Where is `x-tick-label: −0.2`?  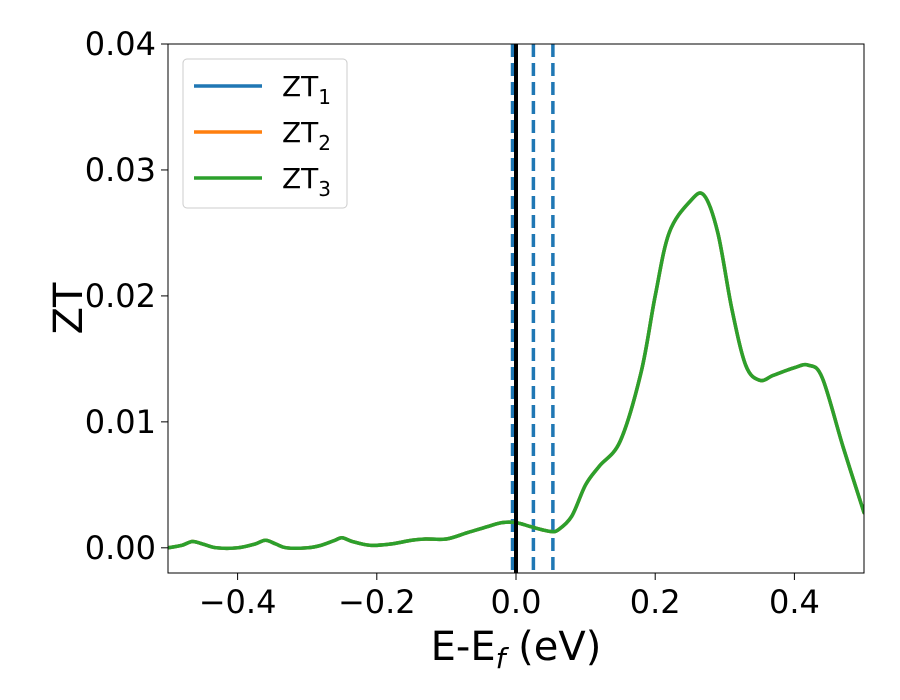
x-tick-label: −0.2 is located at coordinates (377, 602).